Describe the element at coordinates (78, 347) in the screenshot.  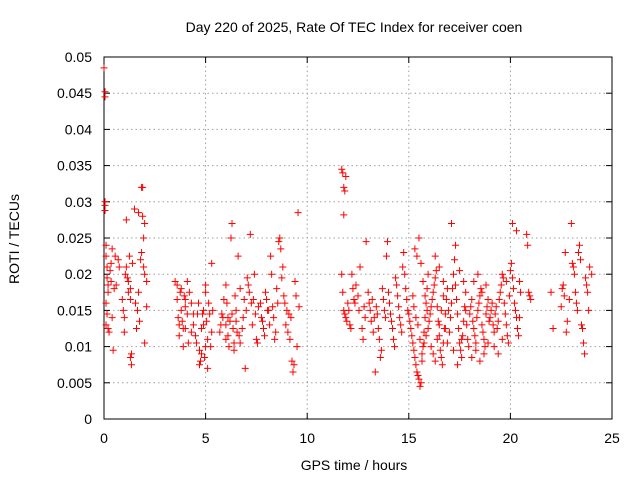
I see `y-tick-label: 0.01` at that location.